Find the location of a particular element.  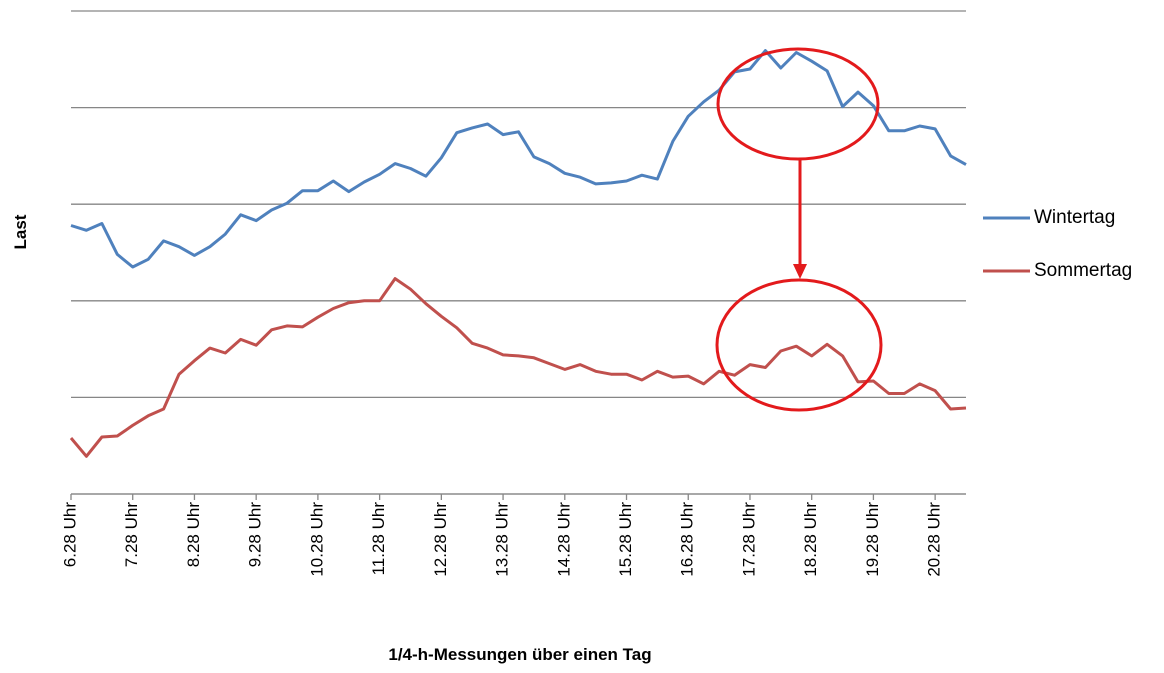

legend-label: Sommertag is located at coordinates (1083, 270).